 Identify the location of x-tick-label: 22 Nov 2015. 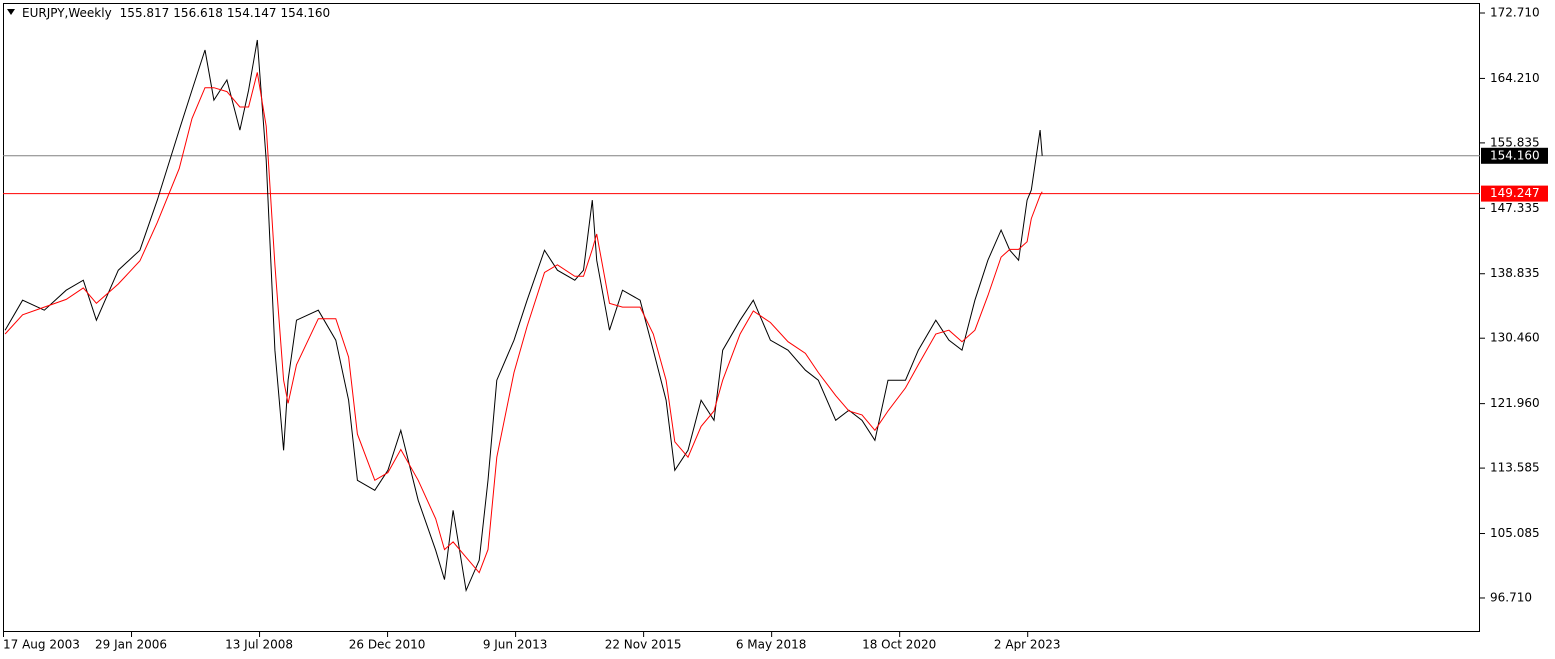
(643, 645).